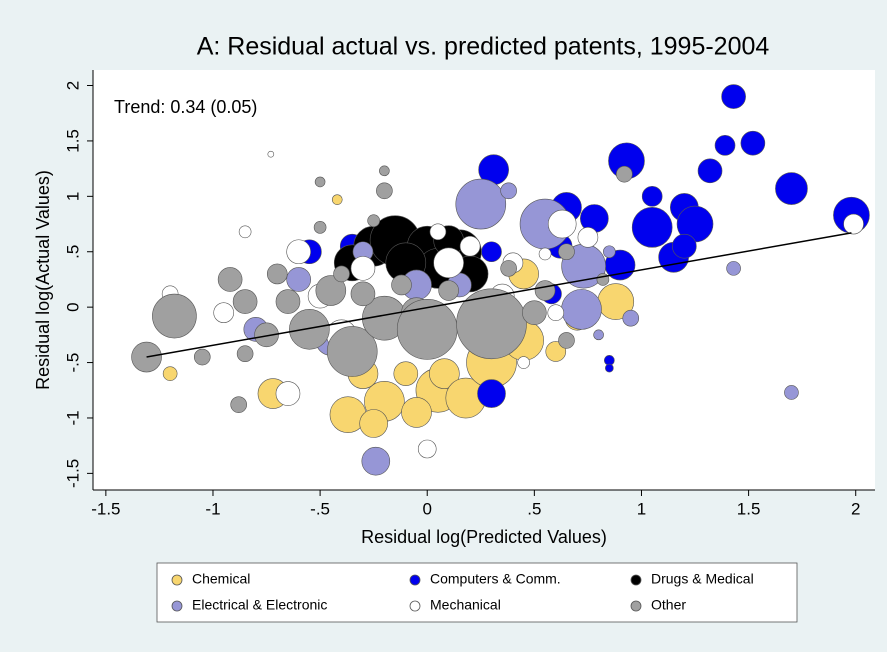  I want to click on y-tick-label: 1.5, so click(72, 141).